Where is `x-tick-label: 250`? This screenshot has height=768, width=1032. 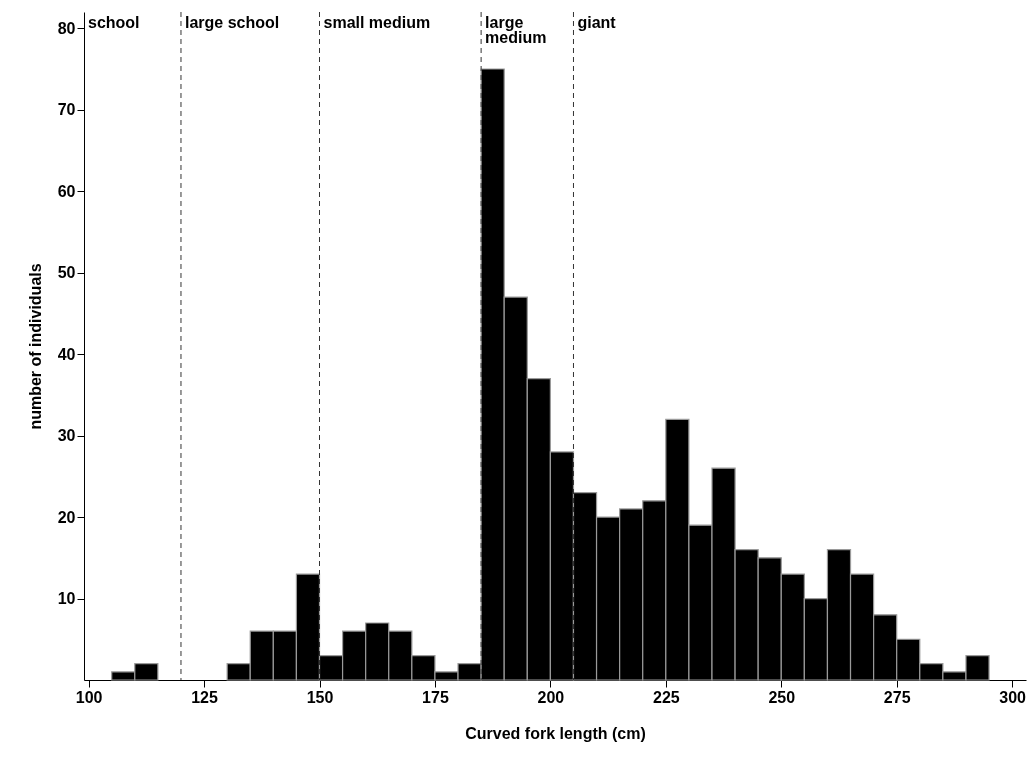 x-tick-label: 250 is located at coordinates (782, 697).